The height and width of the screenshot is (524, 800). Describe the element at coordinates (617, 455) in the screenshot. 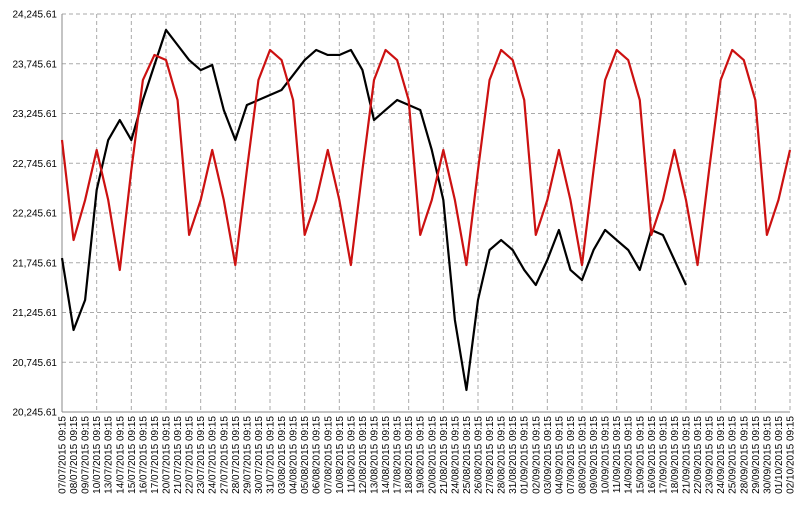

I see `x-tick-label: 11/09/2015 09:15` at that location.